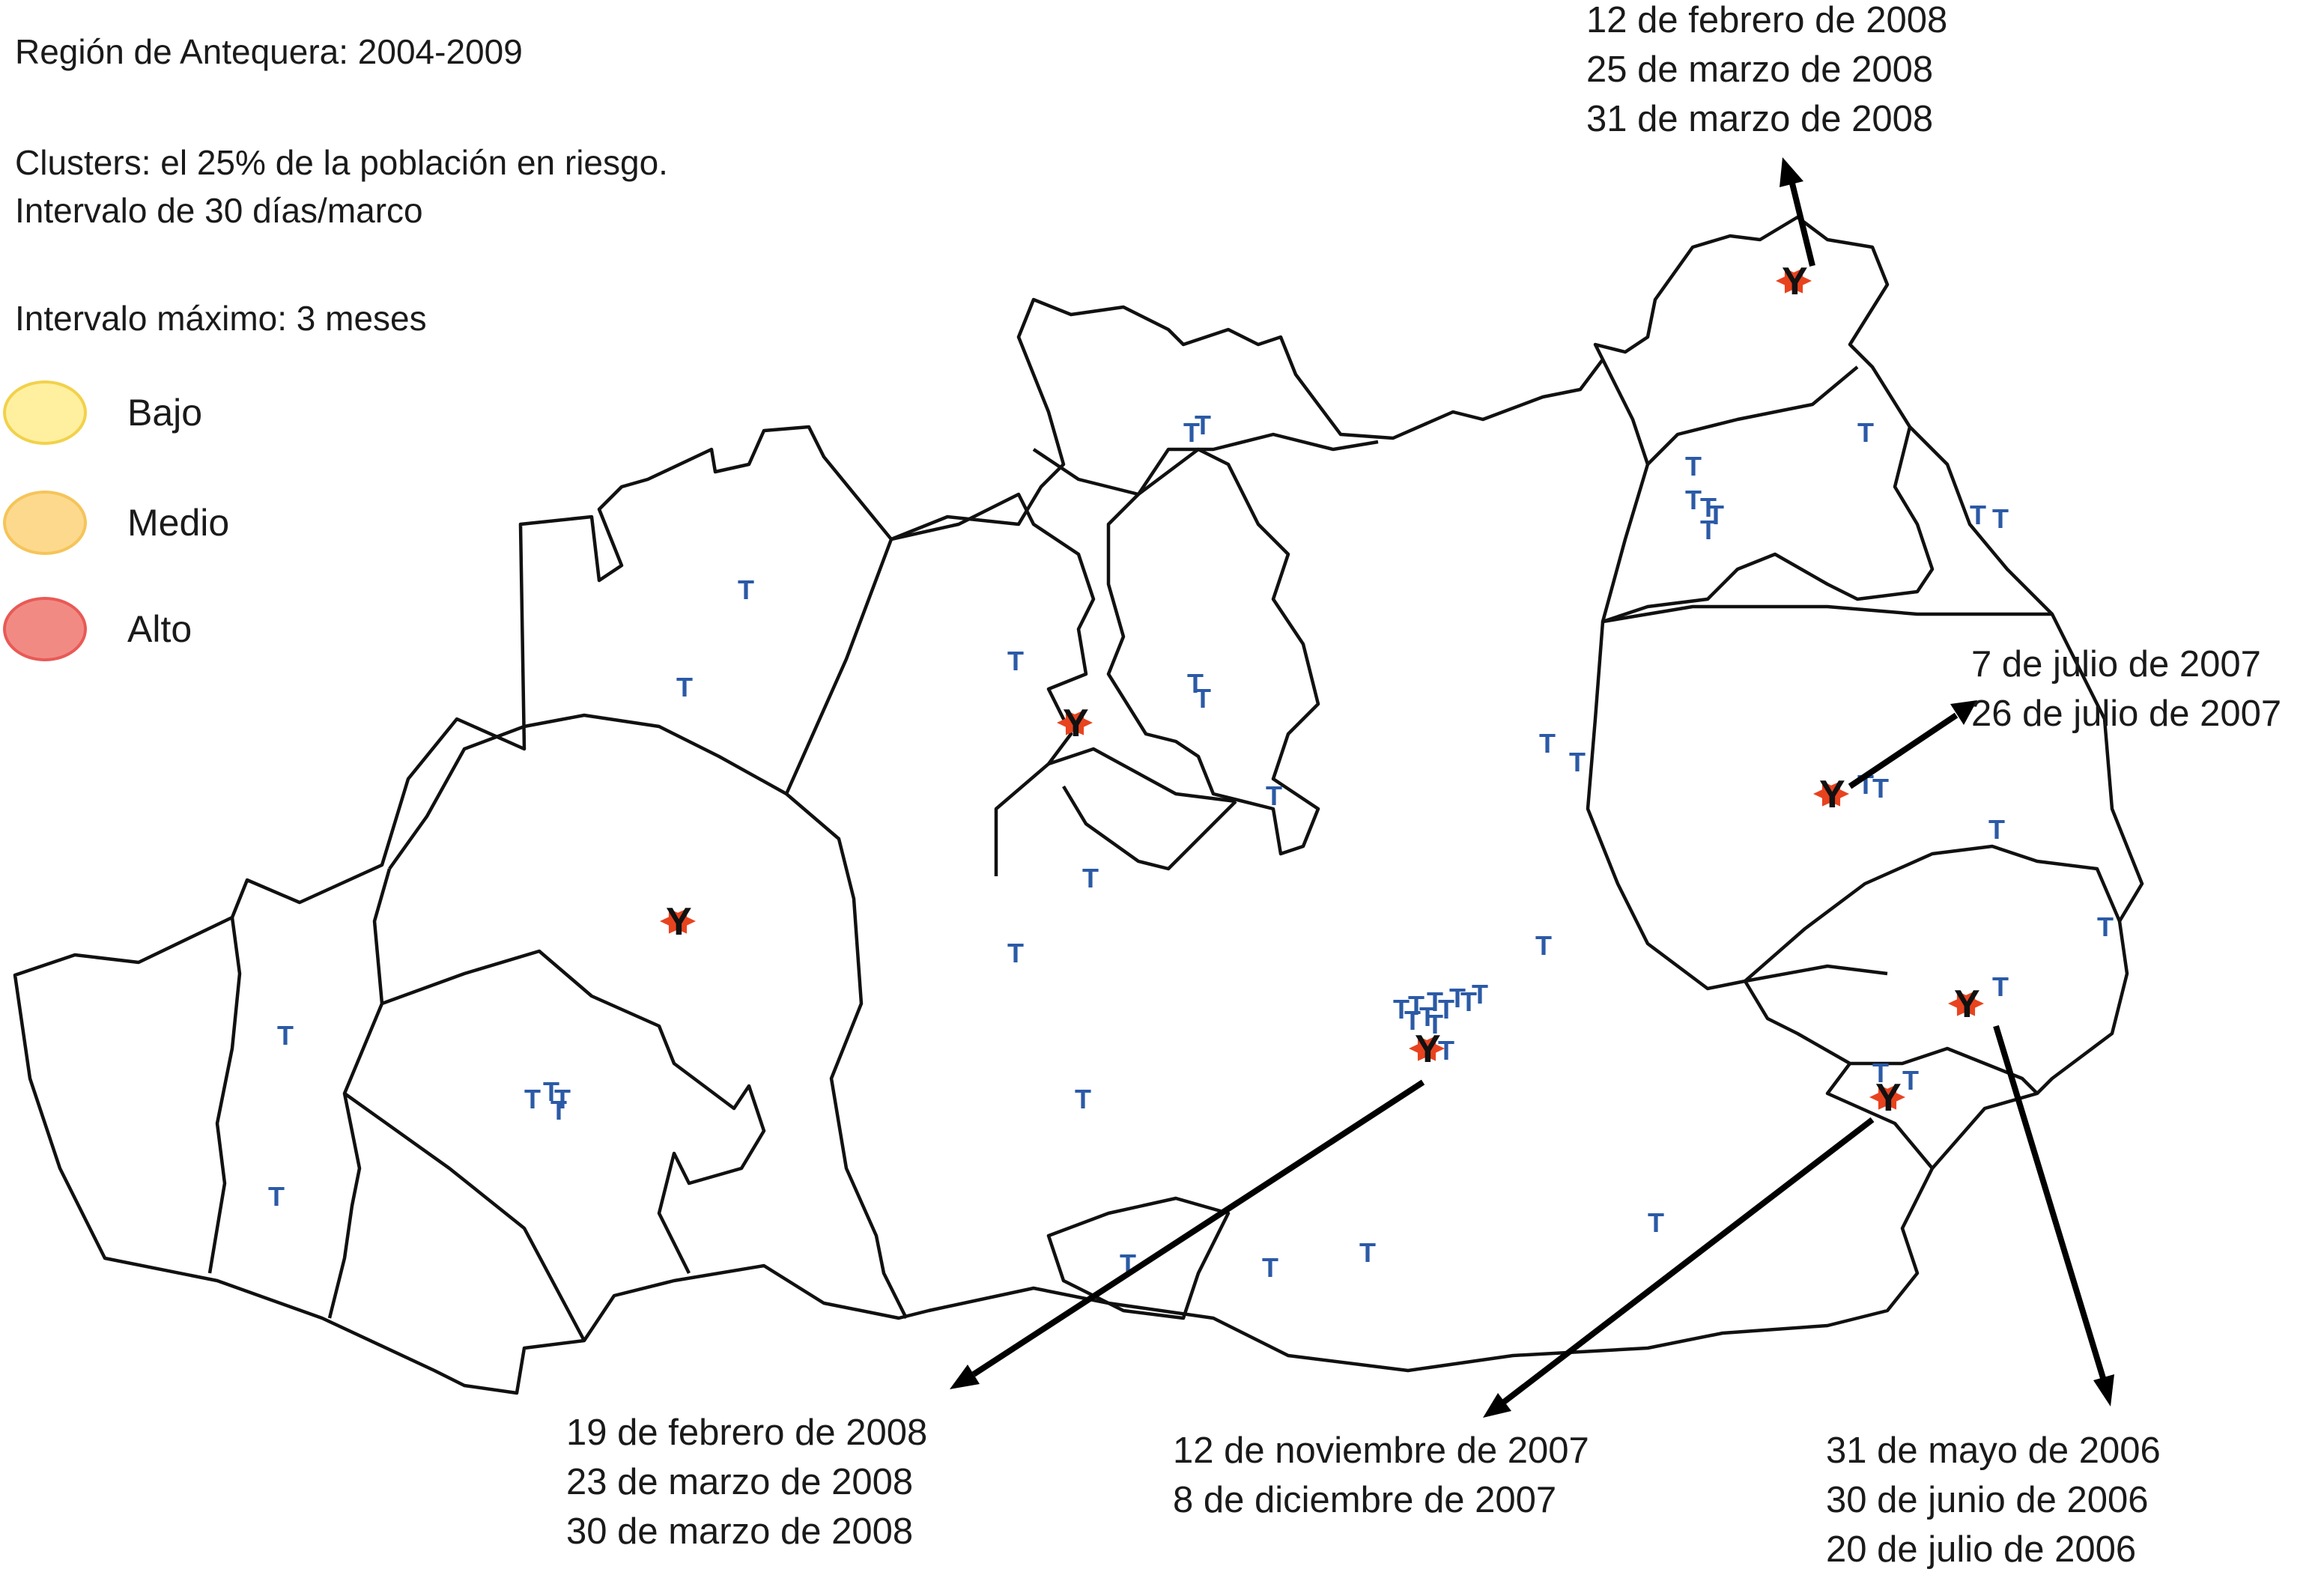 The width and height of the screenshot is (2324, 1575). Describe the element at coordinates (2103, 1390) in the screenshot. I see `arrow-southeast-head` at that location.